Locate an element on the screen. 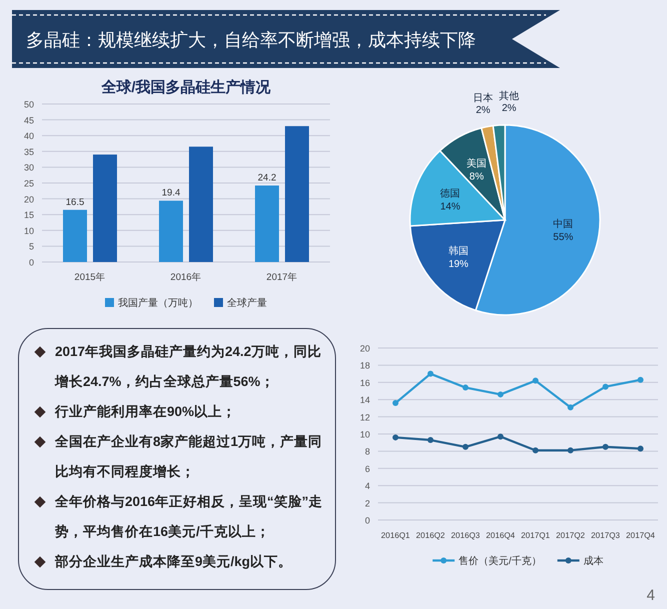 This screenshot has width=667, height=609. text: 全国在产企业有8家产能超过1万吨，产量同比均有不同程度增长； is located at coordinates (188, 456).